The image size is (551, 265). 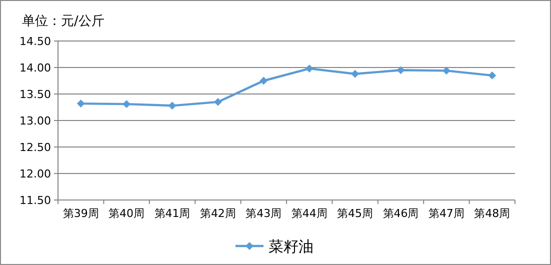 What do you see at coordinates (35, 67) in the screenshot?
I see `y-tick-label: 14.00` at bounding box center [35, 67].